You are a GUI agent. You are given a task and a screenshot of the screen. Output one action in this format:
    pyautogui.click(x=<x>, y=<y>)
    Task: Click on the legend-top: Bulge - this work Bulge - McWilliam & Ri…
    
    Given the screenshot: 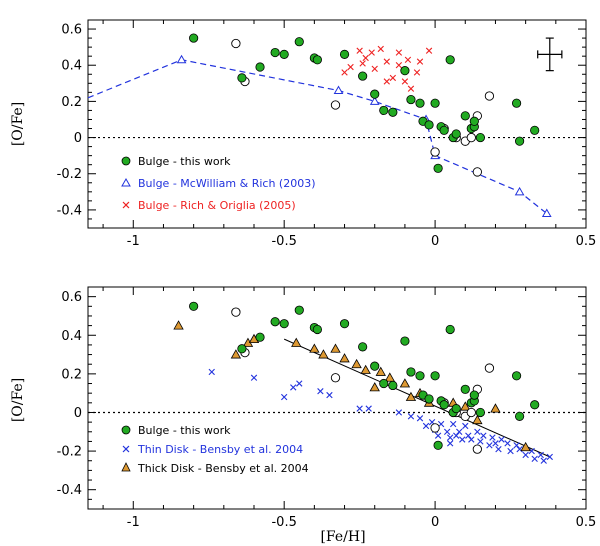 What is the action you would take?
    pyautogui.click(x=218, y=183)
    